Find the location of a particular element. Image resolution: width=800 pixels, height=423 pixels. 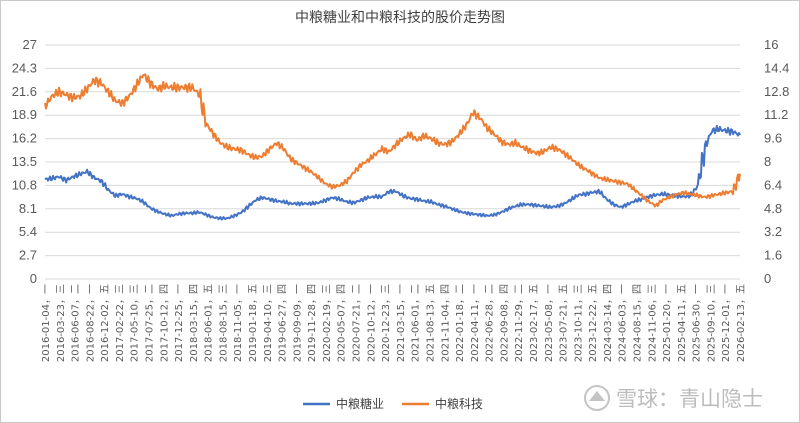

right-y-tick-label: 3.2 is located at coordinates (773, 231).